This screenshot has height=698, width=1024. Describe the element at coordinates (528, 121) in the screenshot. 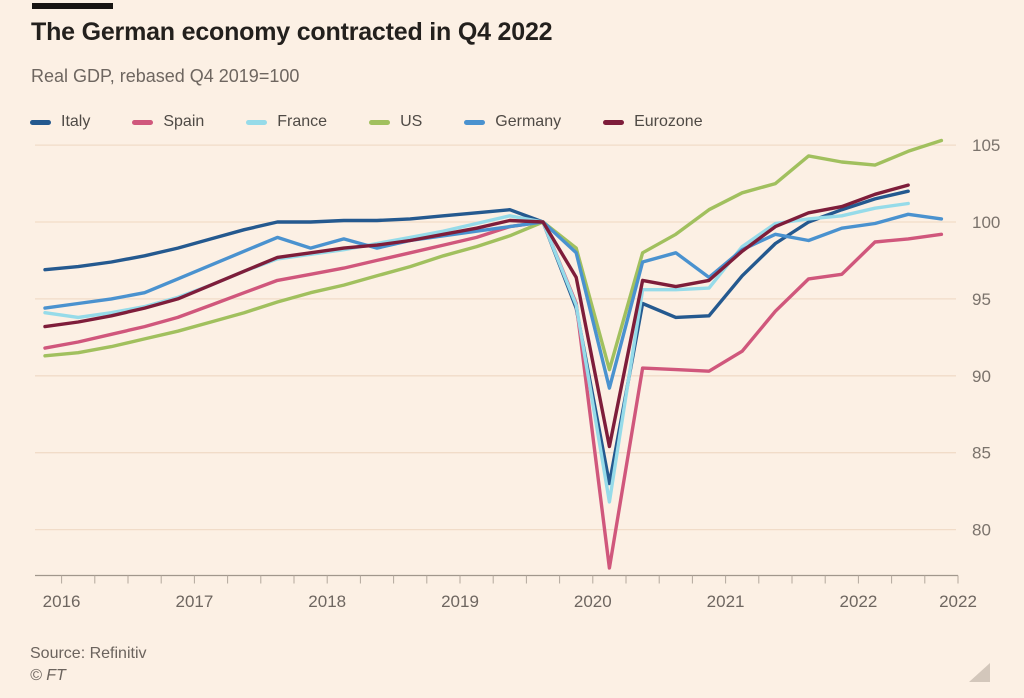

I see `legend-label: Germany` at that location.